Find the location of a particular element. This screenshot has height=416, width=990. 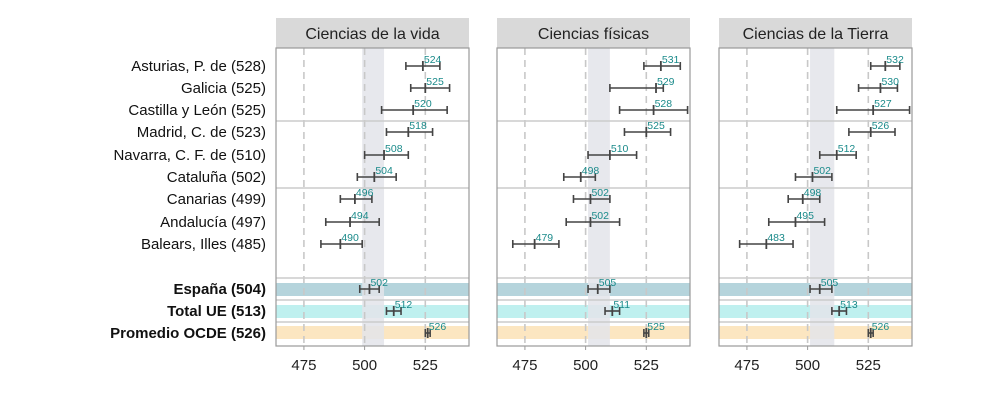

value-label: 504 is located at coordinates (384, 171).